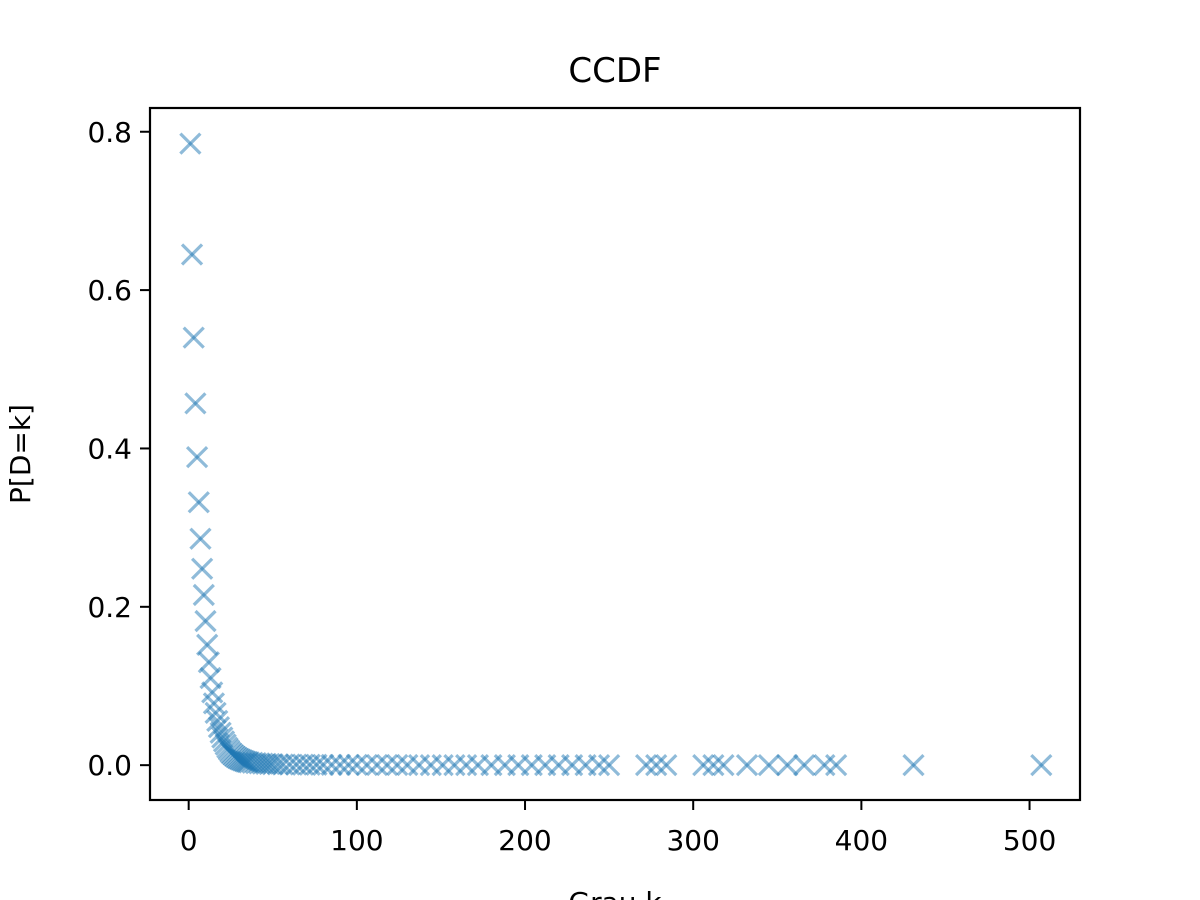 The height and width of the screenshot is (900, 1200). What do you see at coordinates (109, 607) in the screenshot?
I see `y-tick-label: 0.2` at bounding box center [109, 607].